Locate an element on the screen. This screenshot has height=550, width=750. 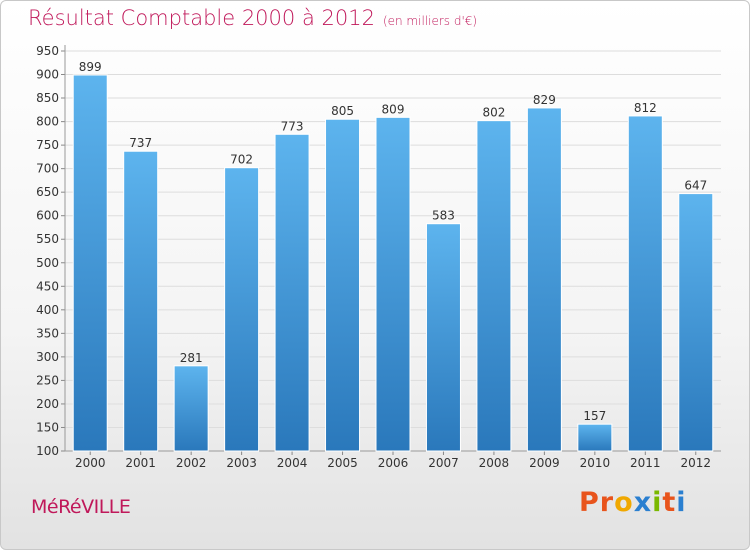
bar-value-label: 583 is located at coordinates (443, 216).